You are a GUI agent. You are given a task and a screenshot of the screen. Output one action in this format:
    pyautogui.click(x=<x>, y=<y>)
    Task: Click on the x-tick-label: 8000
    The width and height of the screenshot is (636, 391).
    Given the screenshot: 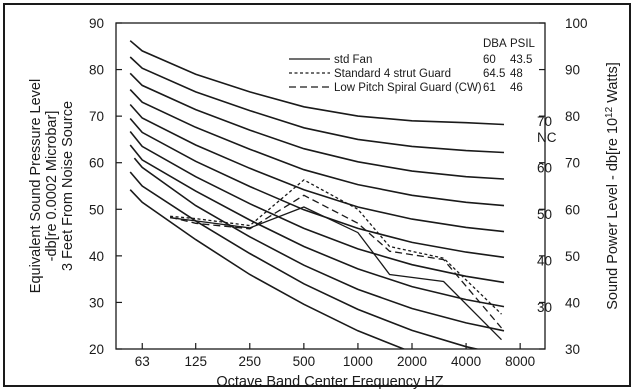 What is the action you would take?
    pyautogui.click(x=520, y=361)
    